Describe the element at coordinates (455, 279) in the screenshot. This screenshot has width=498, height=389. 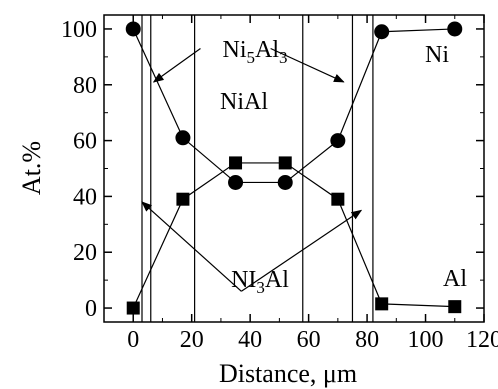
I see `series-label-al: Al` at that location.